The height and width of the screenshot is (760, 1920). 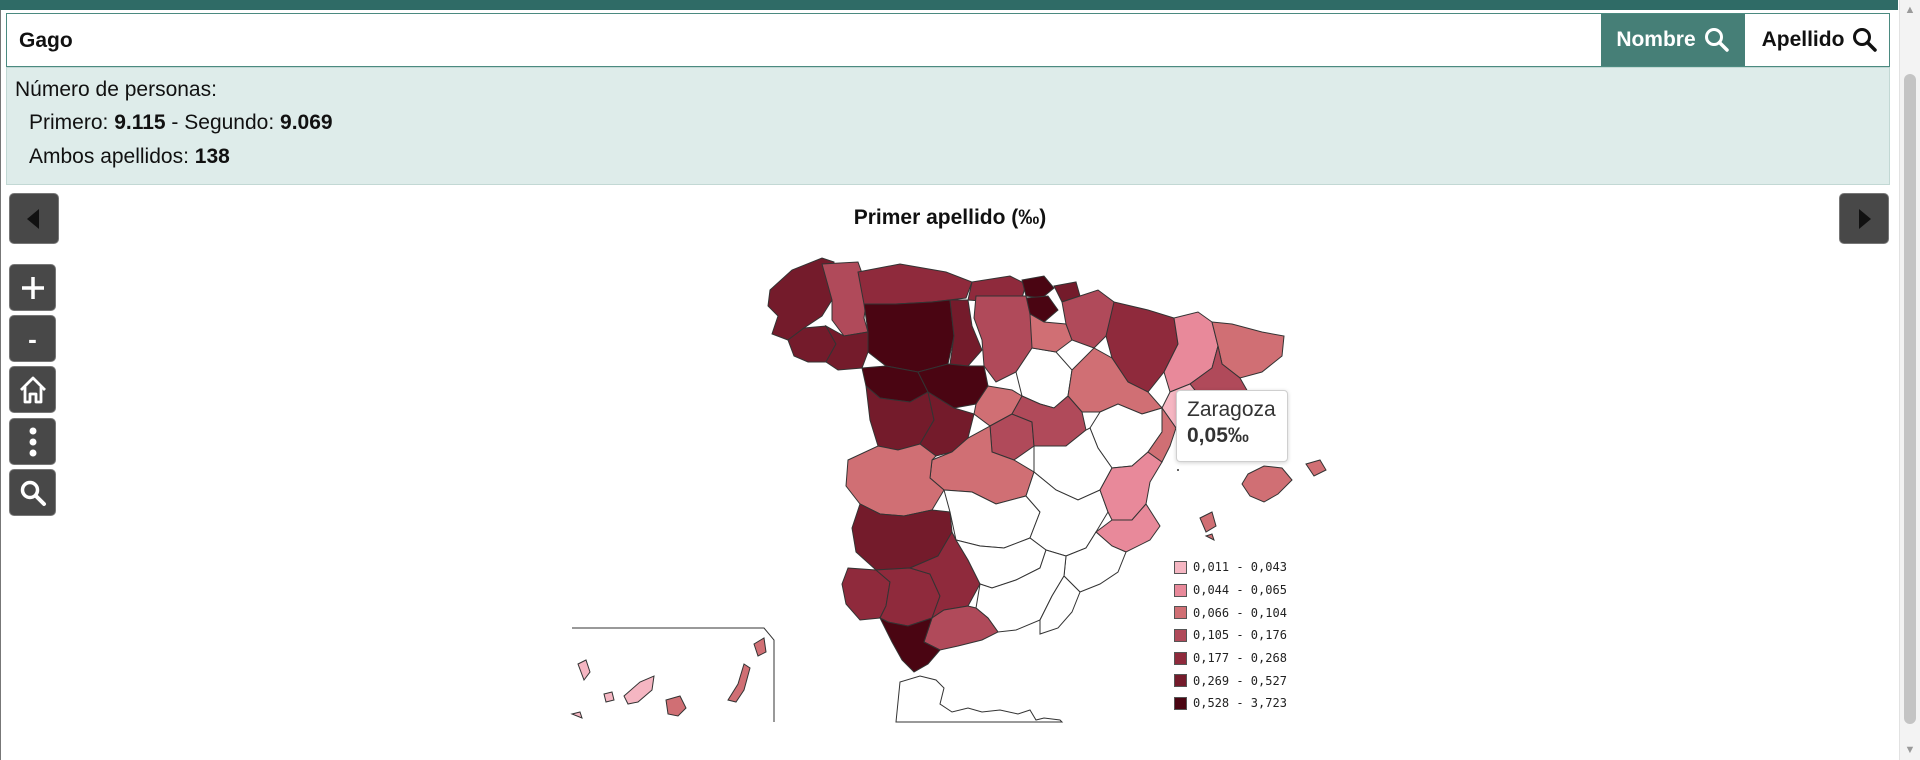 What do you see at coordinates (223, 122) in the screenshot?
I see `segundo-label: - Segundo:` at bounding box center [223, 122].